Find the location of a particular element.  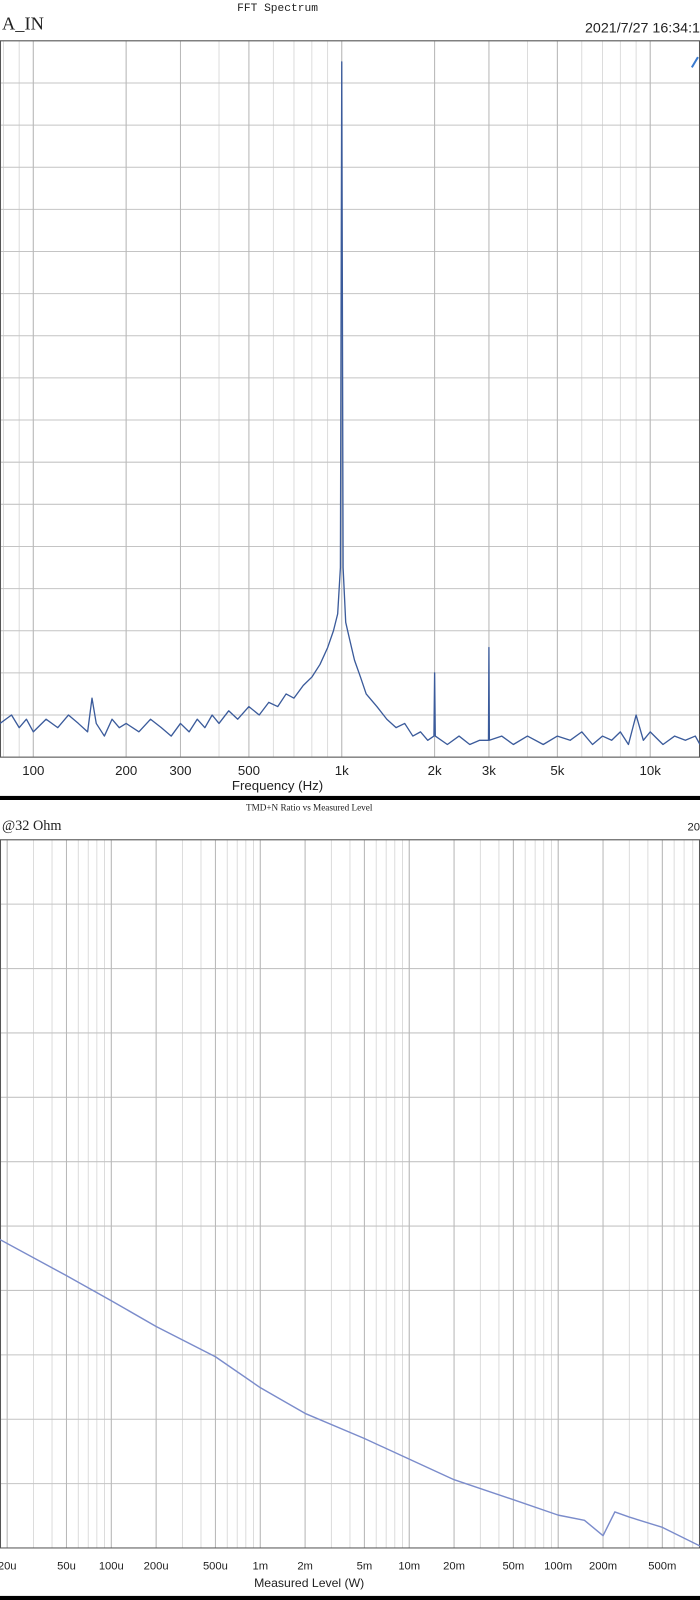

x-axis-label: Measured Level (W) is located at coordinates (309, 1583).